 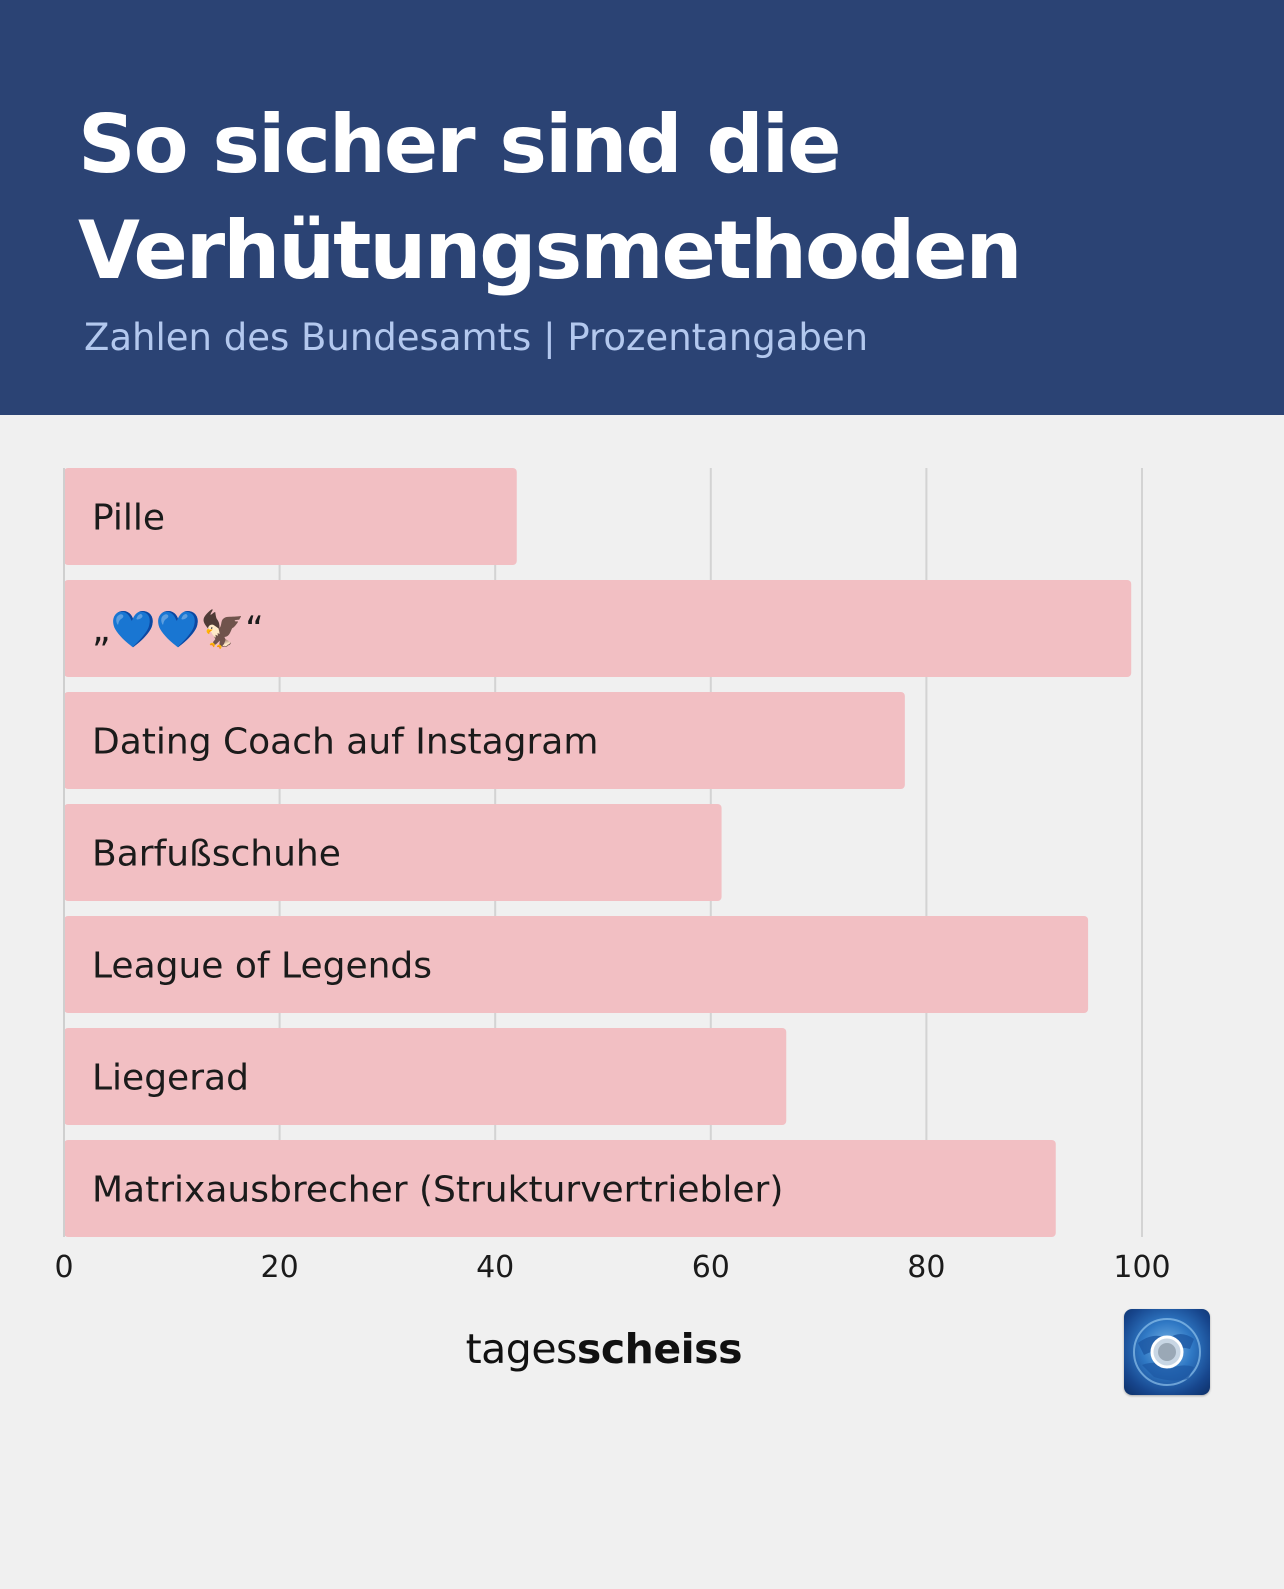 I want to click on x-tick-label-0: 0, so click(x=63, y=1267).